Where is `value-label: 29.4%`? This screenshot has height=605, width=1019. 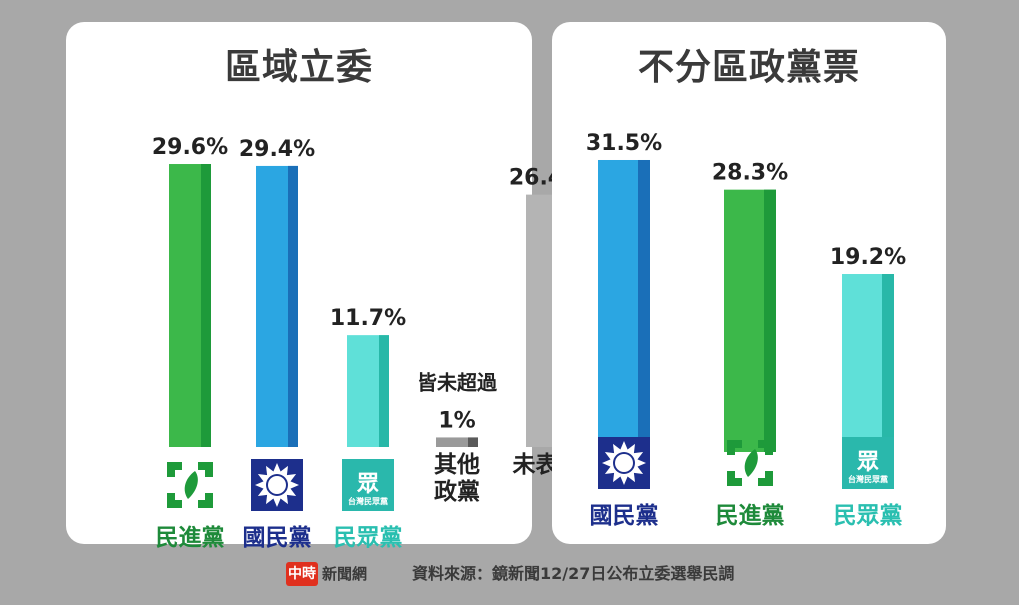
value-label: 29.4% is located at coordinates (277, 149).